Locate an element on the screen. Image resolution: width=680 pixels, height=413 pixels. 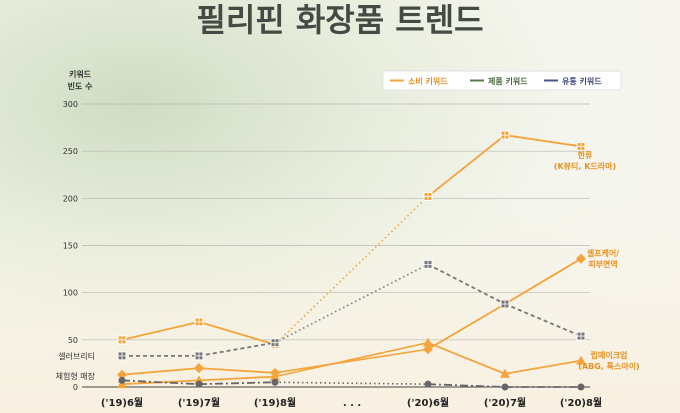
y-axis-label-line1: 키워드 is located at coordinates (80, 74).